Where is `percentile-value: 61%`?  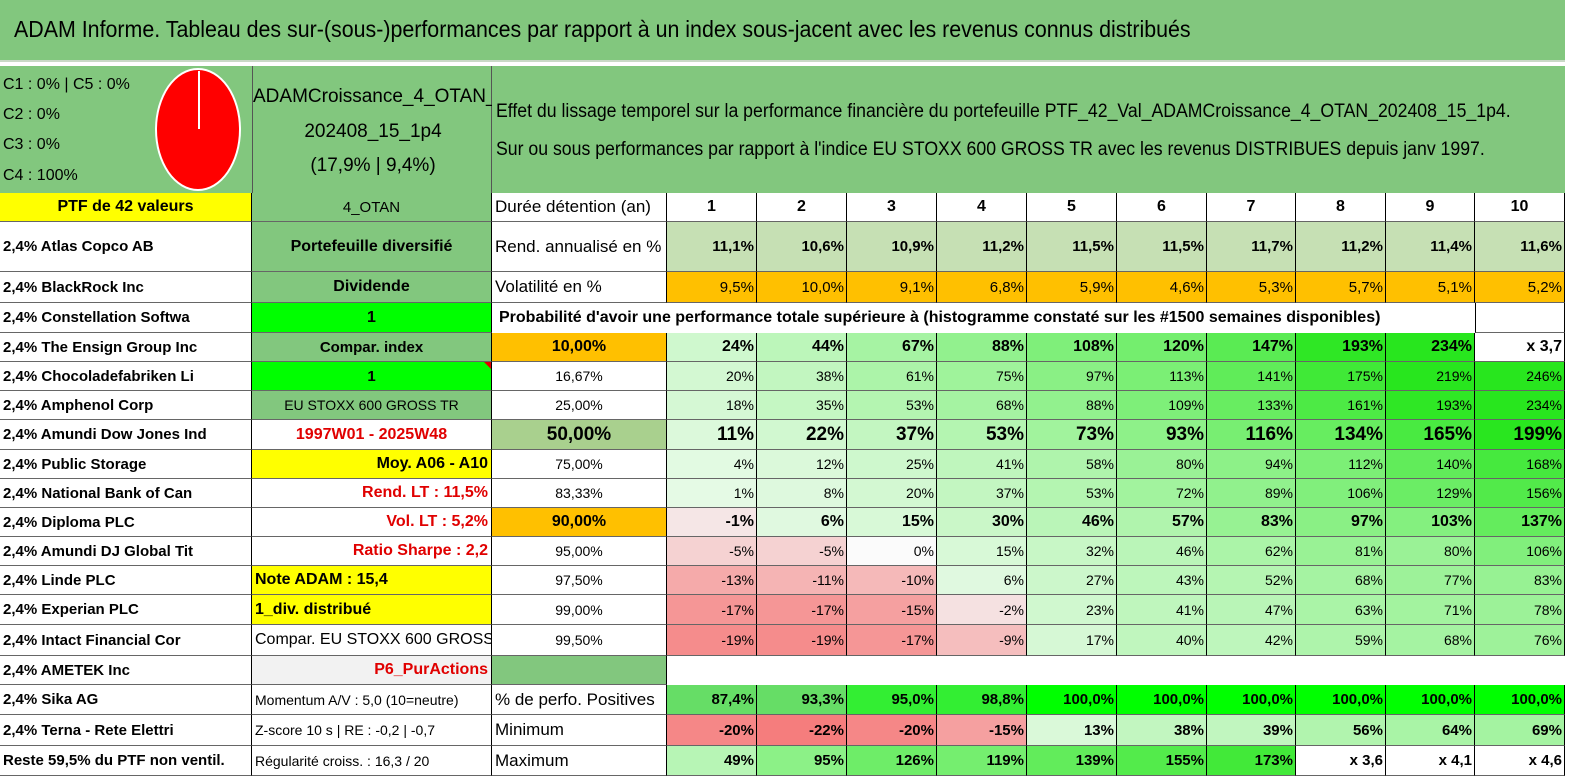
percentile-value: 61% is located at coordinates (892, 376).